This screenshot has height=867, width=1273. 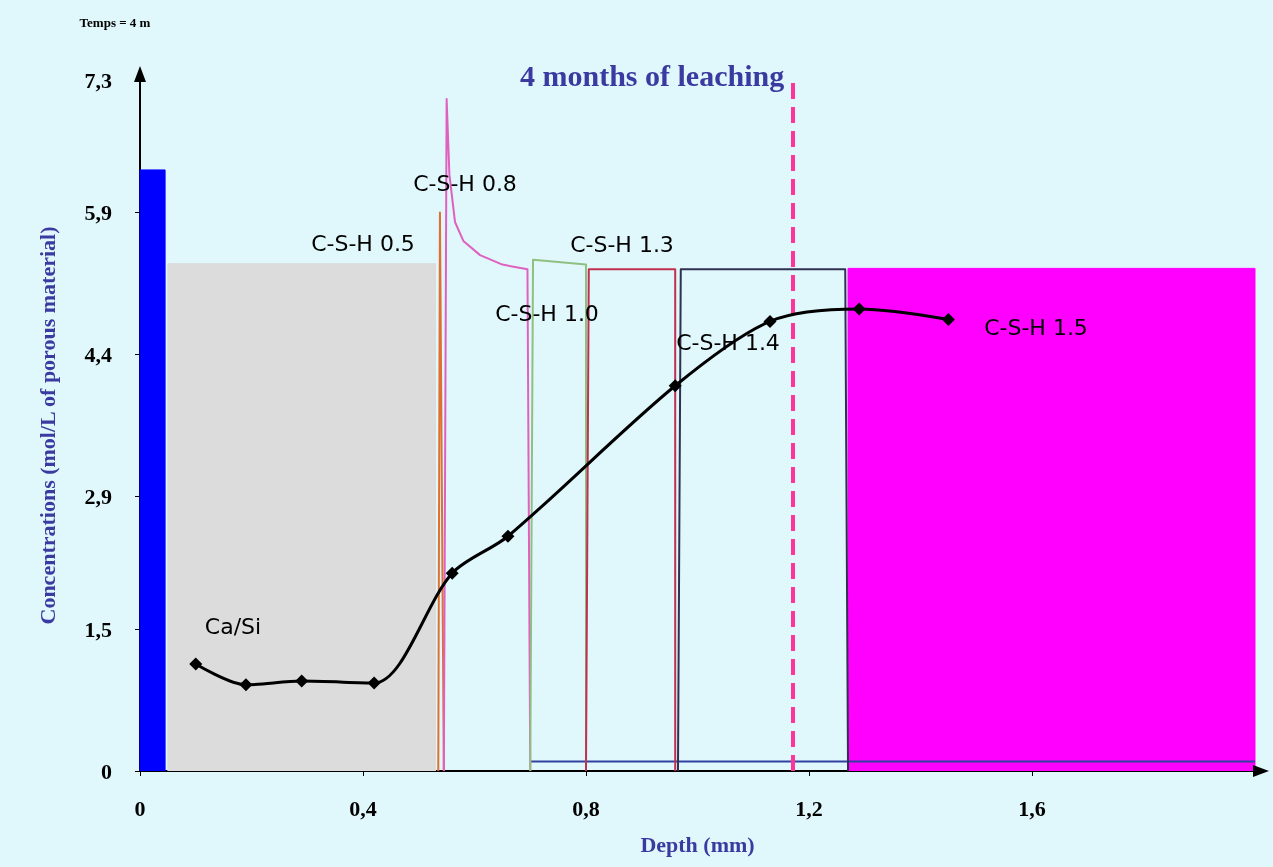 What do you see at coordinates (1032, 808) in the screenshot?
I see `x-tick-label: 1,6` at bounding box center [1032, 808].